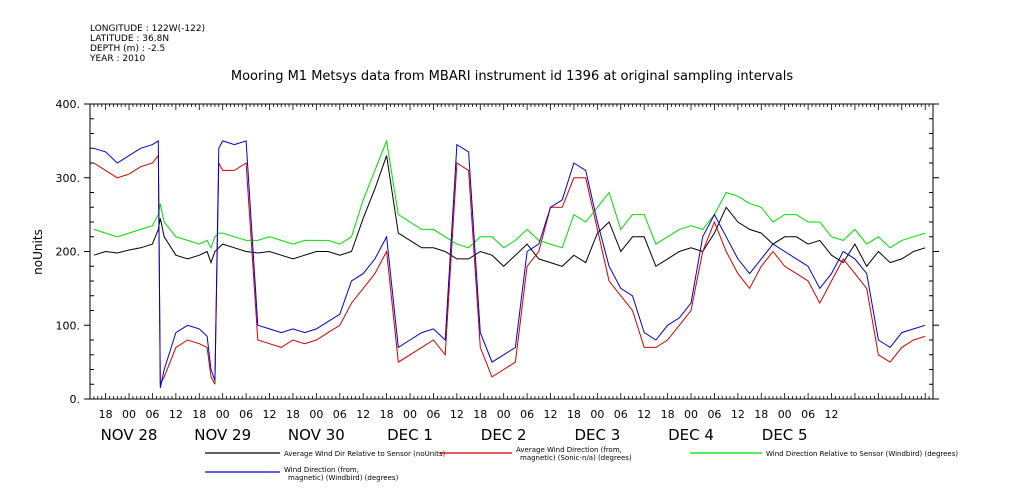 This screenshot has width=1009, height=504. I want to click on legend-label-2: Average Wind Direction (from,, so click(569, 450).